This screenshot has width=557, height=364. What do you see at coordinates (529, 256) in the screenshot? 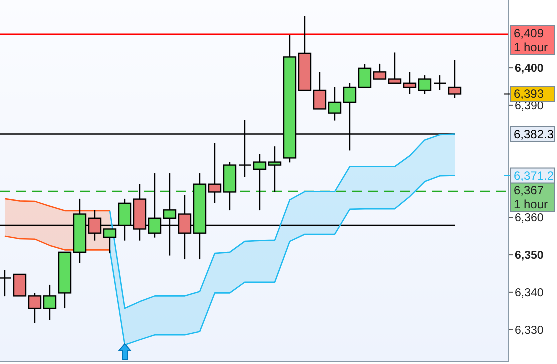
I see `y-tick-label: 6,350` at bounding box center [529, 256].